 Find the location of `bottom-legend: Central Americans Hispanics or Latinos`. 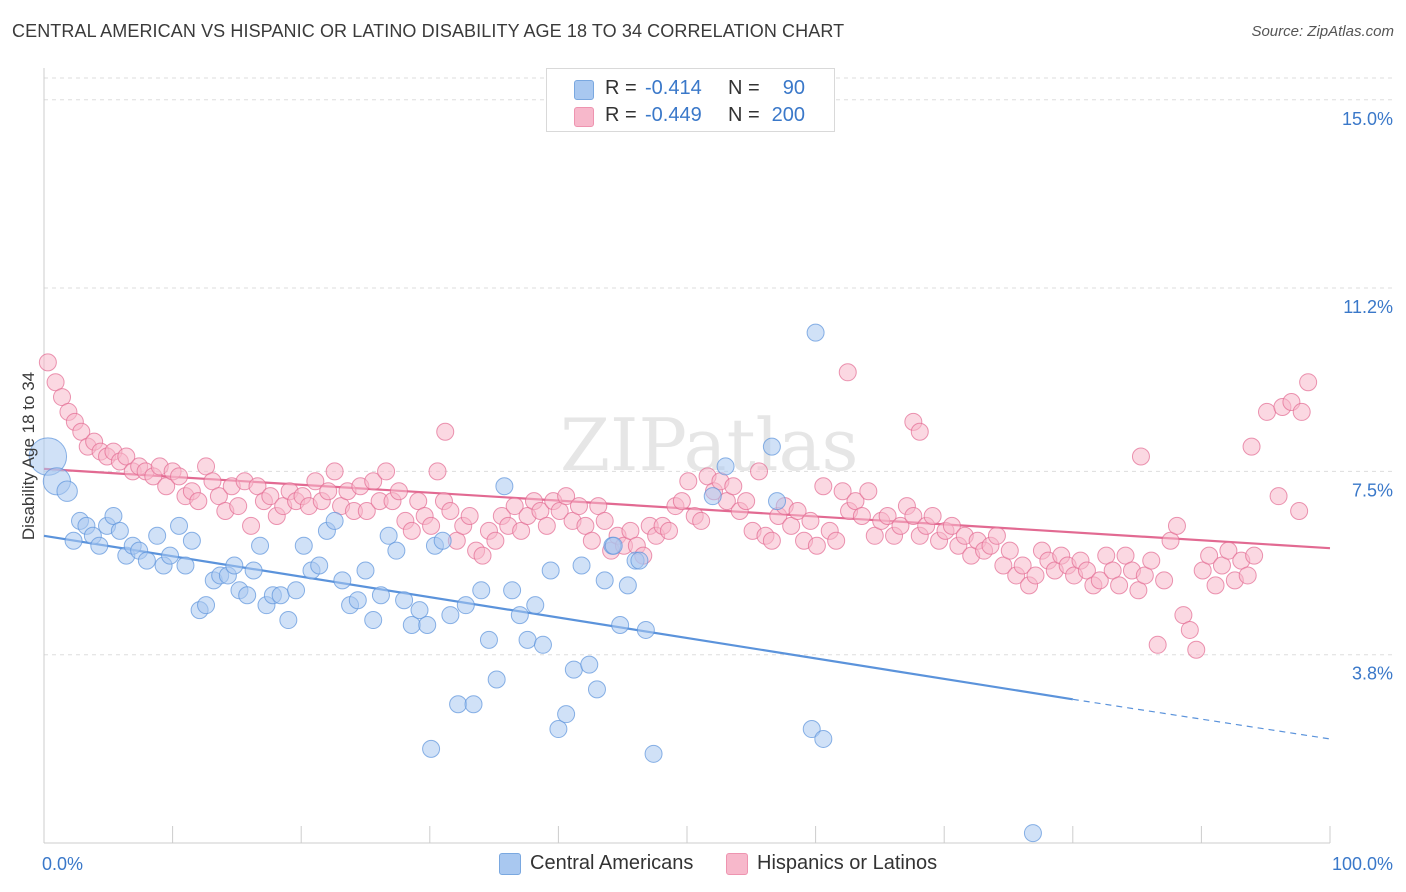

bottom-legend: Central Americans Hispanics or Latinos is located at coordinates (703, 865).